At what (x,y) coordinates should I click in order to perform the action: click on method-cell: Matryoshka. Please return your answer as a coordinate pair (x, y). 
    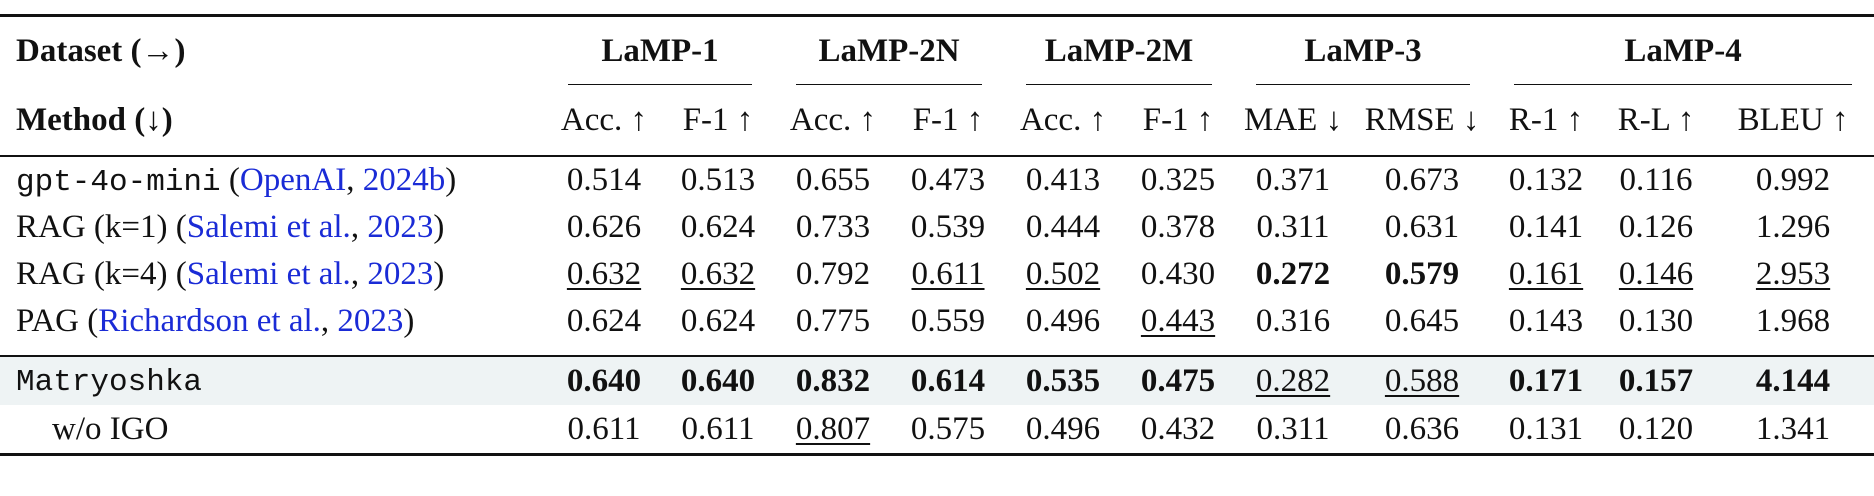
    Looking at the image, I should click on (273, 380).